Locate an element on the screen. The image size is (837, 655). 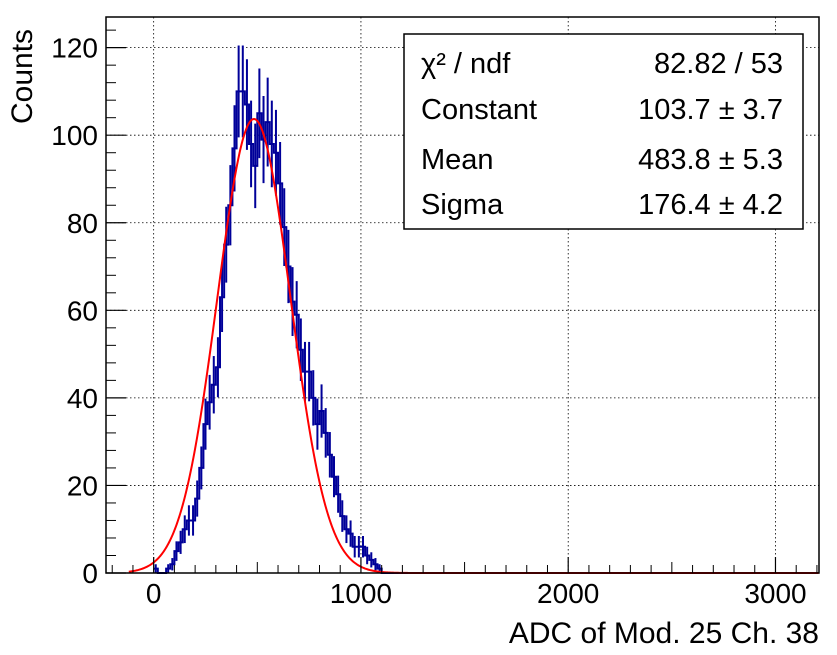
y-axis-title: Counts is located at coordinates (22, 76).